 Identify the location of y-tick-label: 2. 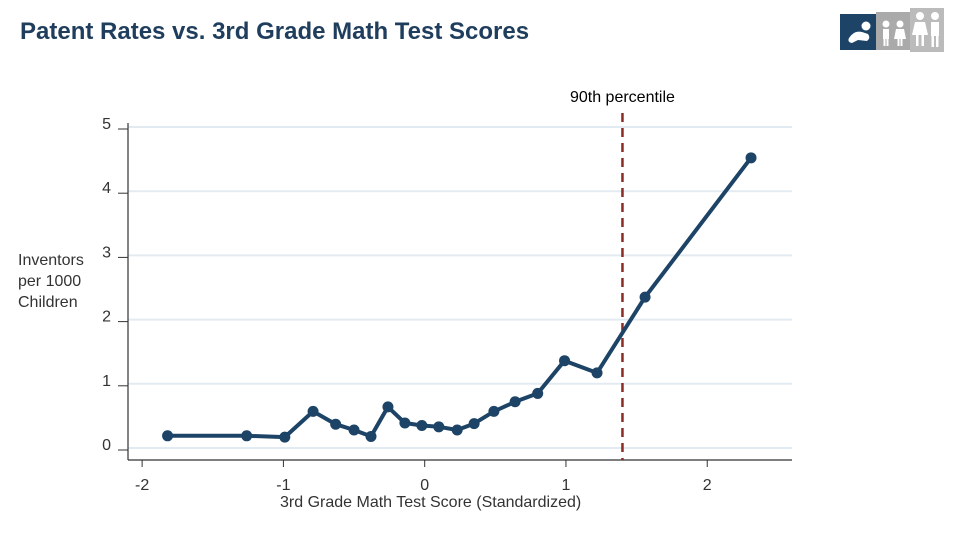
(106, 317).